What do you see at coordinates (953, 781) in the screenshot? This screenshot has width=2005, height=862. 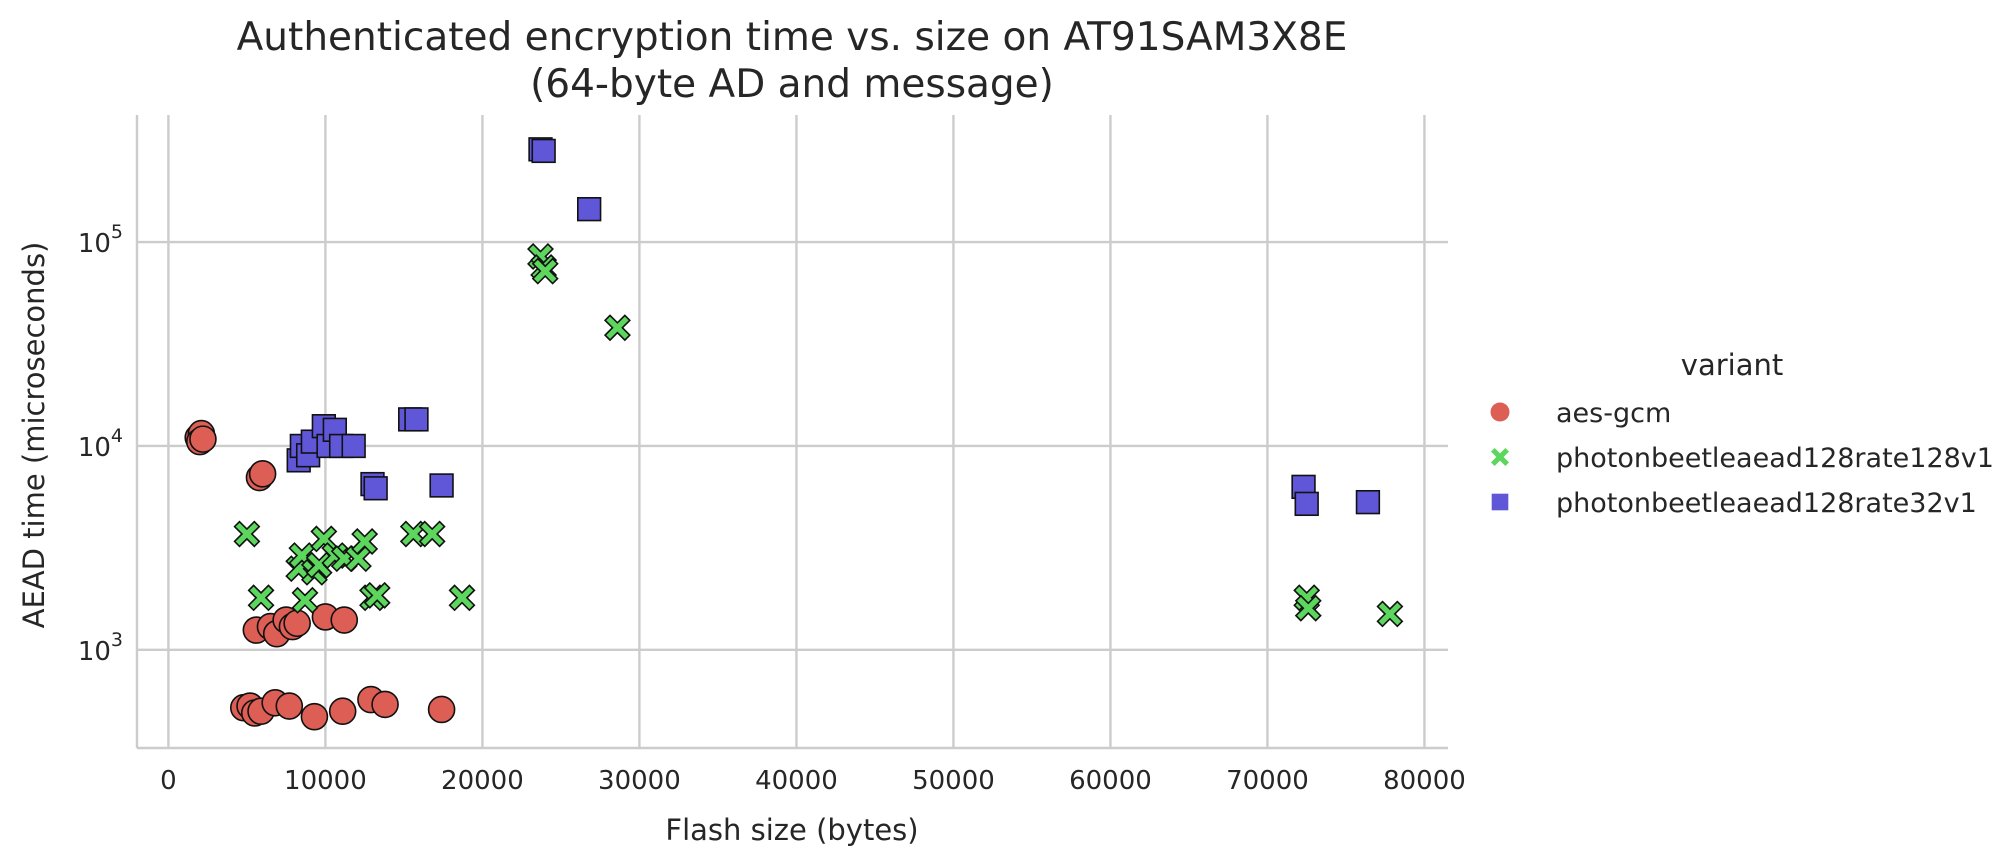 I see `x-tick-label: 50000` at bounding box center [953, 781].